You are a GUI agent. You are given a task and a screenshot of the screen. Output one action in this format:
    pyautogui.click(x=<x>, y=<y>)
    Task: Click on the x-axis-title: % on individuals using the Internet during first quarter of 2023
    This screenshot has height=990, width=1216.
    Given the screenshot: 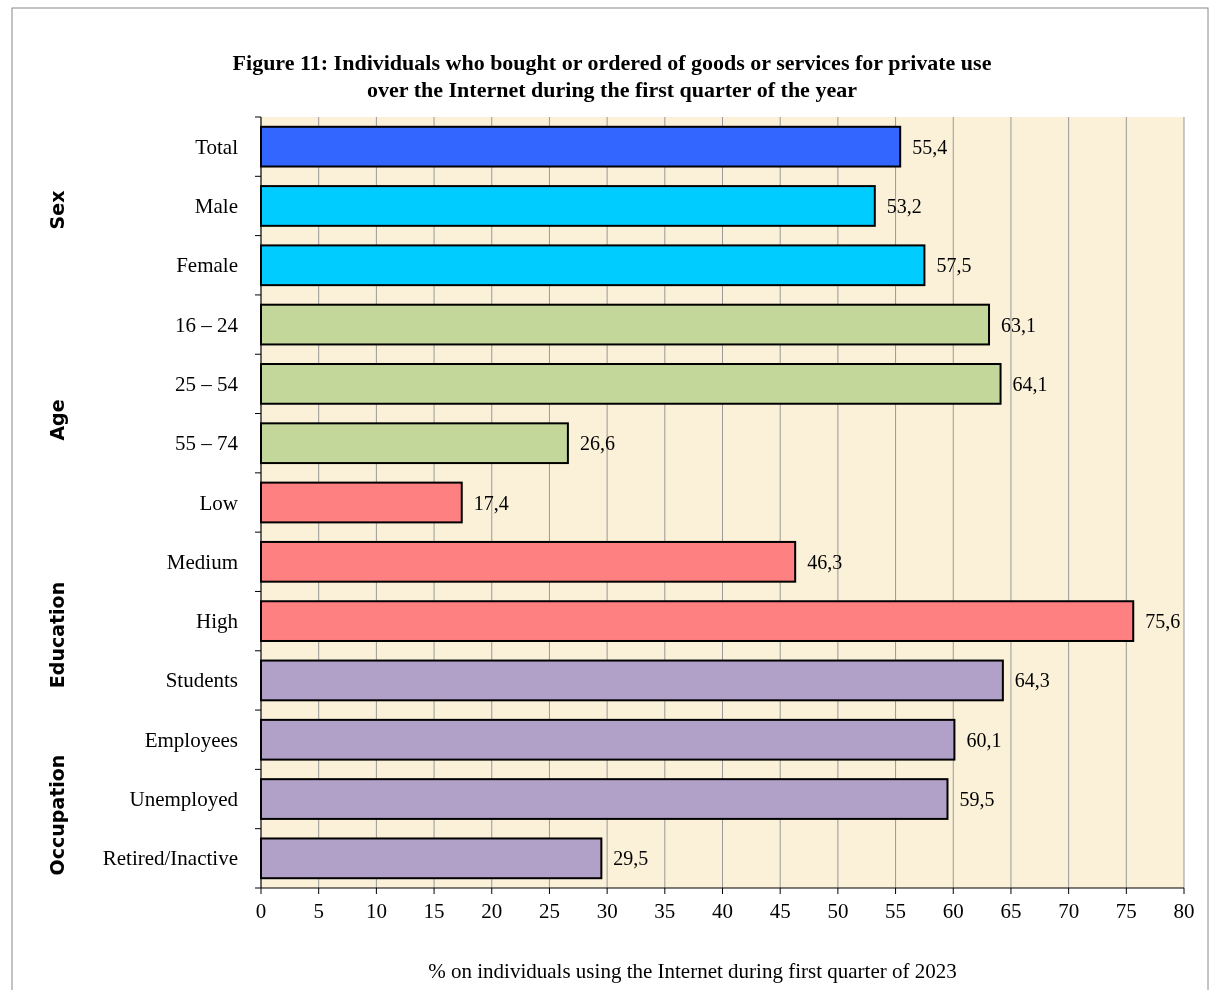 What is the action you would take?
    pyautogui.click(x=692, y=971)
    